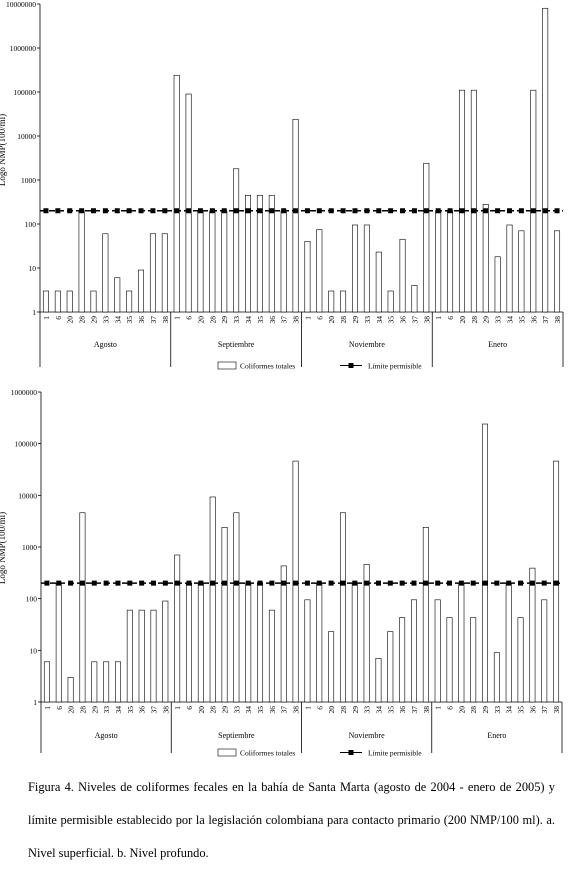 This screenshot has height=871, width=573. I want to click on x-category-label: 33, so click(367, 320).